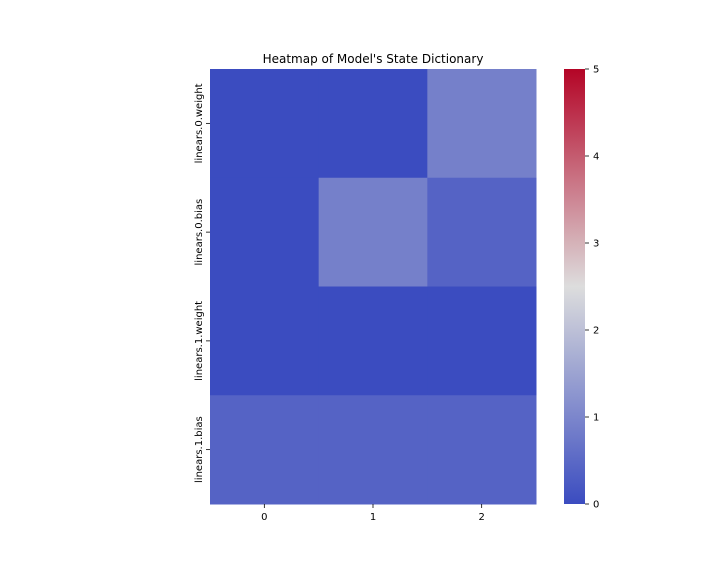 Image resolution: width=720 pixels, height=576 pixels. What do you see at coordinates (596, 418) in the screenshot?
I see `colorbar-tick-label: 1` at bounding box center [596, 418].